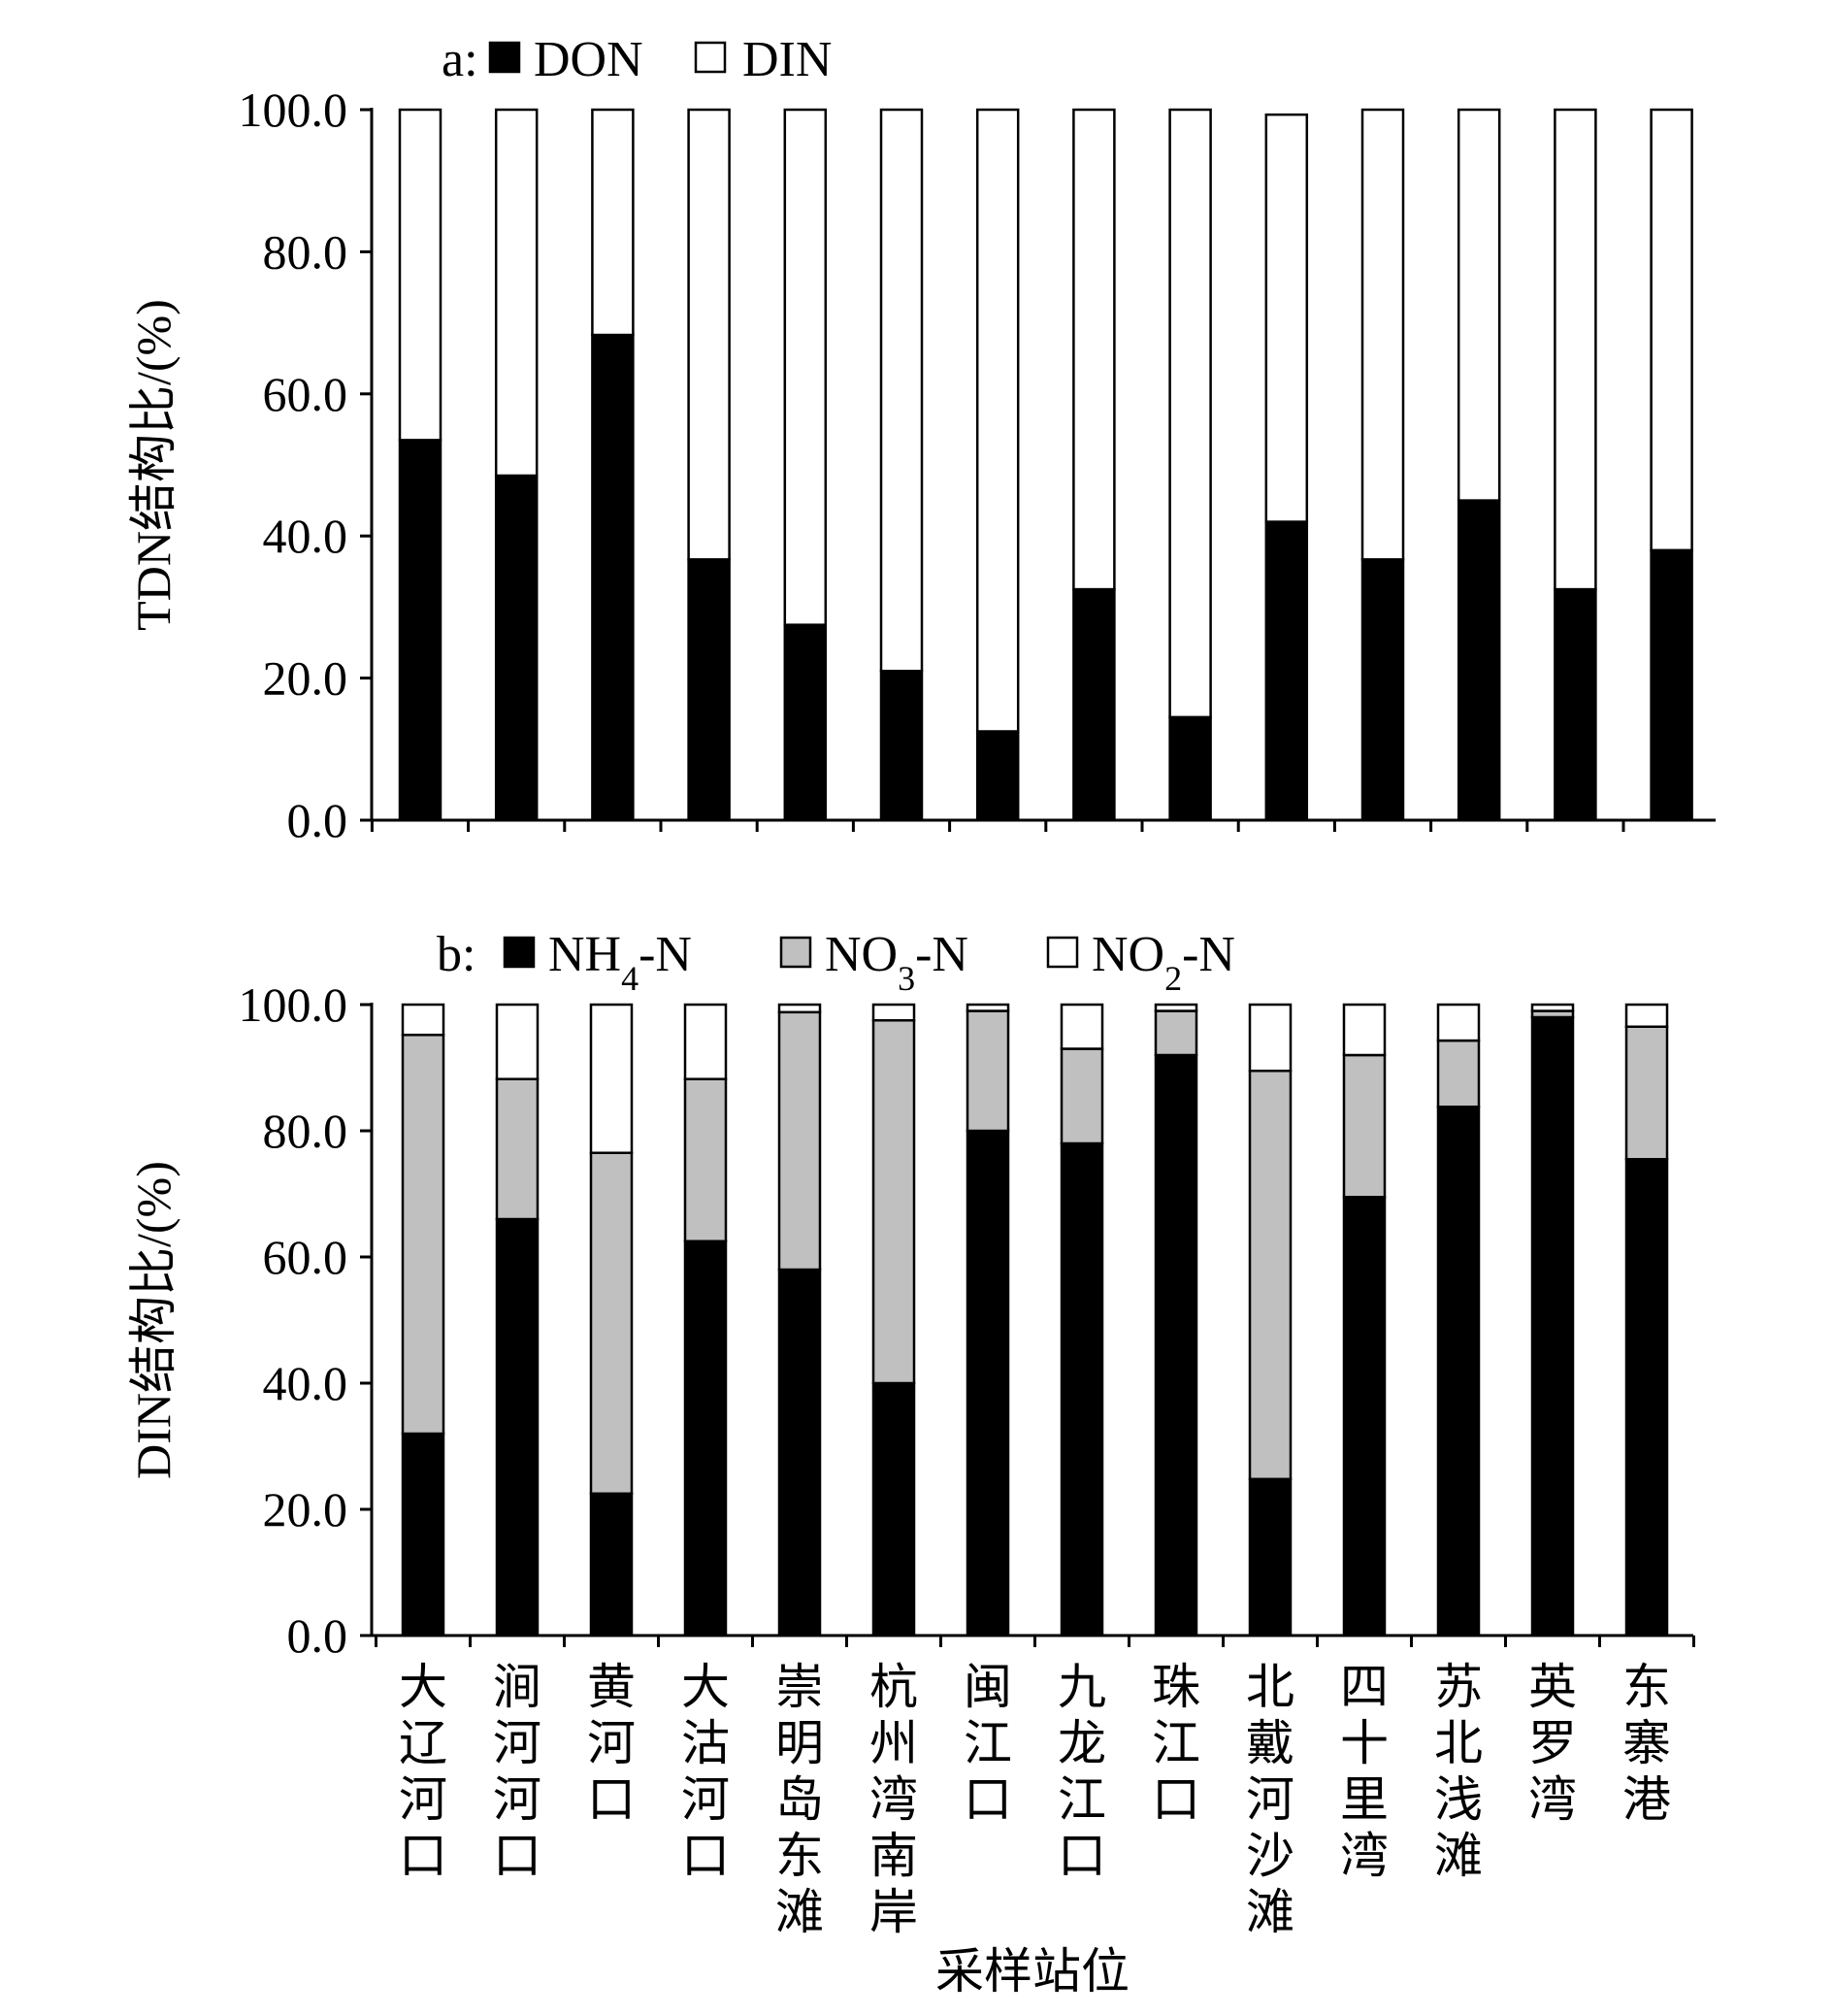  I want to click on category-label: 涧河河口, so click(517, 1771).